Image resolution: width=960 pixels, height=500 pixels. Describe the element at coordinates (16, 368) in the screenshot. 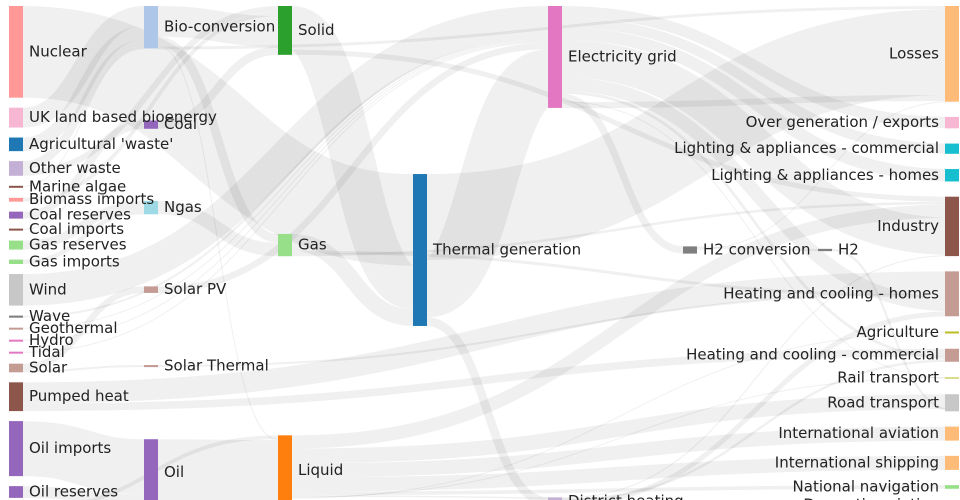

I see `node-solar` at that location.